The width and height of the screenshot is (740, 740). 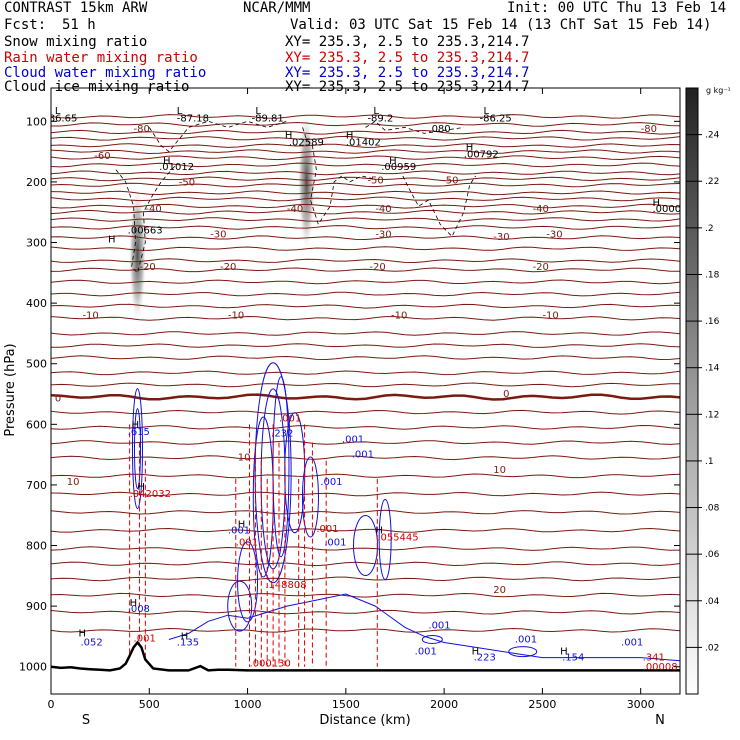 What do you see at coordinates (397, 538) in the screenshot?
I see `rain-water-label: .055445` at bounding box center [397, 538].